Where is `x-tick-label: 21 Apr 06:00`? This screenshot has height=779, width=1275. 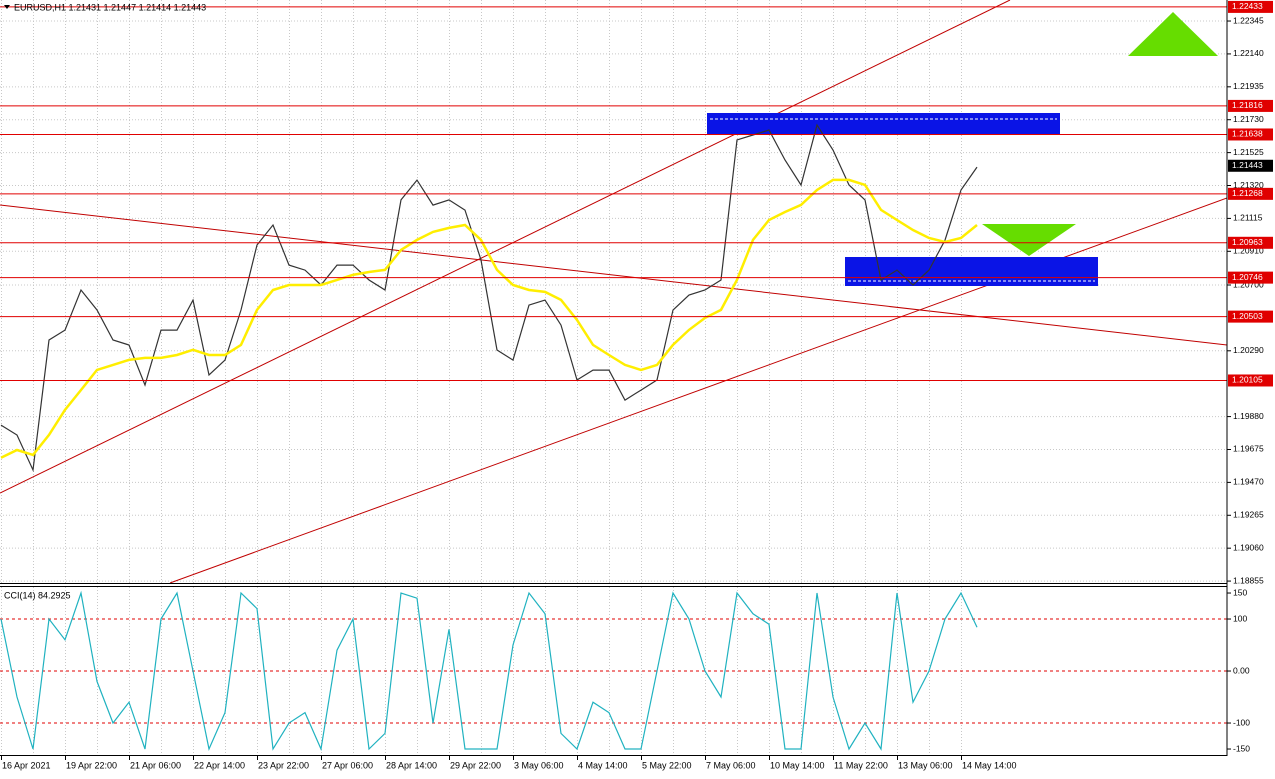 x-tick-label: 21 Apr 06:00 is located at coordinates (155, 765).